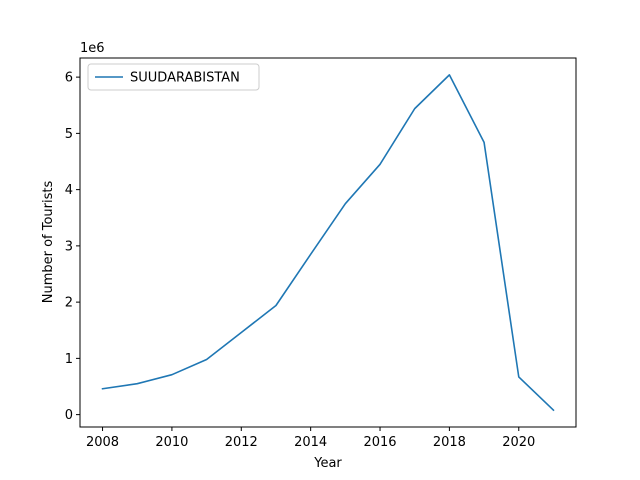  Describe the element at coordinates (48, 242) in the screenshot. I see `y-axis-label: Number of Tourists` at that location.